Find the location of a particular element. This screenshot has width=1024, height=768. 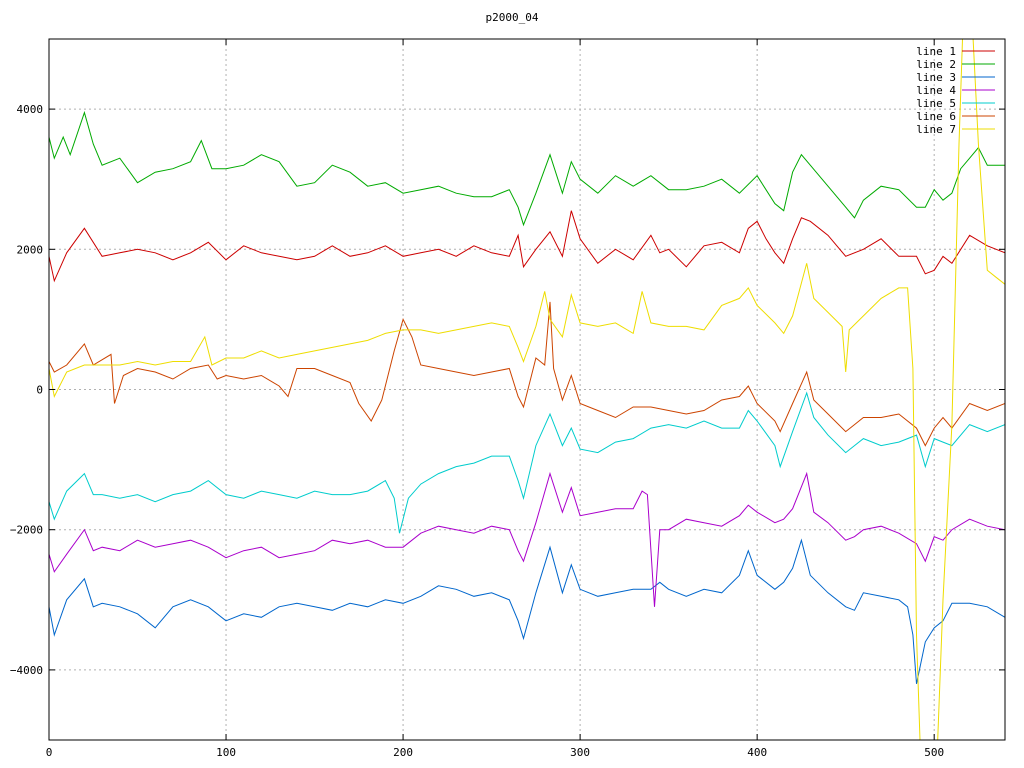

x-tick-label: 400 is located at coordinates (757, 752).